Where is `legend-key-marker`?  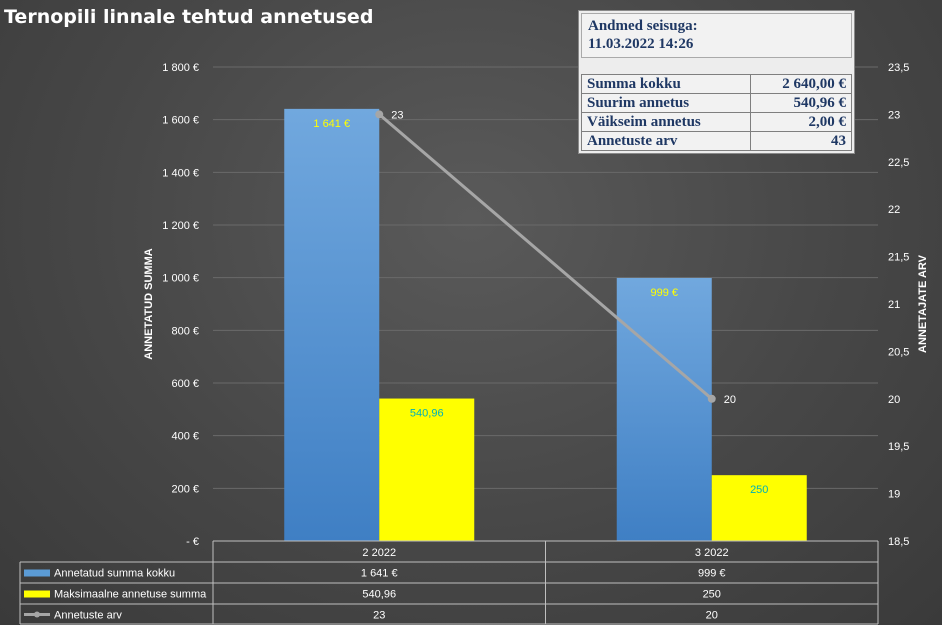
legend-key-marker is located at coordinates (37, 614).